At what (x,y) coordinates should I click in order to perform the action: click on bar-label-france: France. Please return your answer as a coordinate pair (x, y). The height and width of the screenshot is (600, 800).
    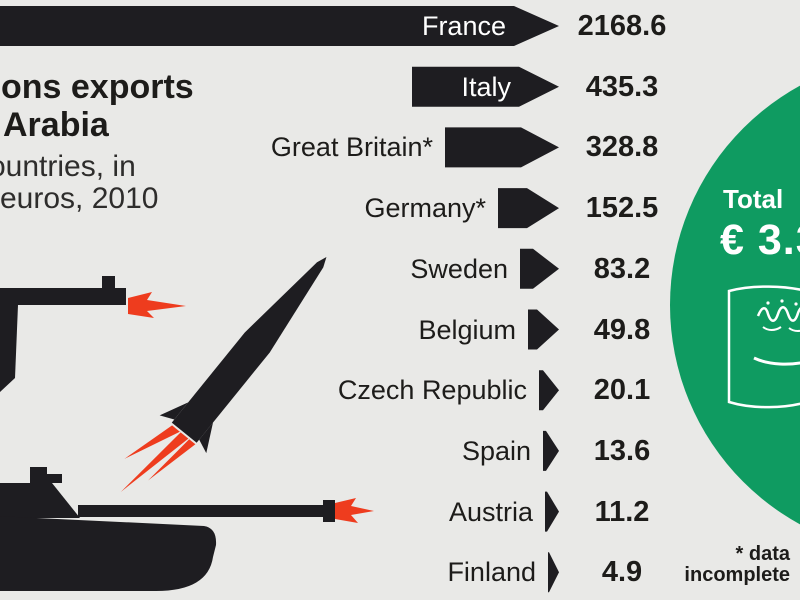
    Looking at the image, I should click on (463, 26).